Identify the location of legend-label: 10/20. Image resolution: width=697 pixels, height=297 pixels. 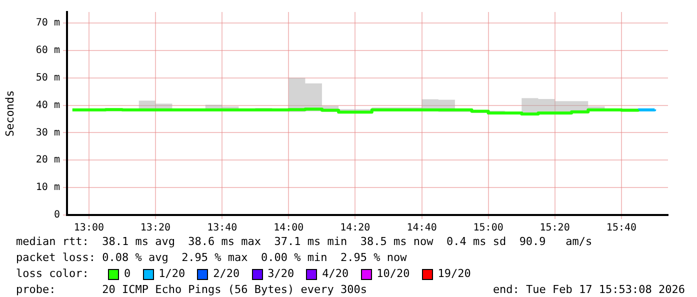
(393, 274).